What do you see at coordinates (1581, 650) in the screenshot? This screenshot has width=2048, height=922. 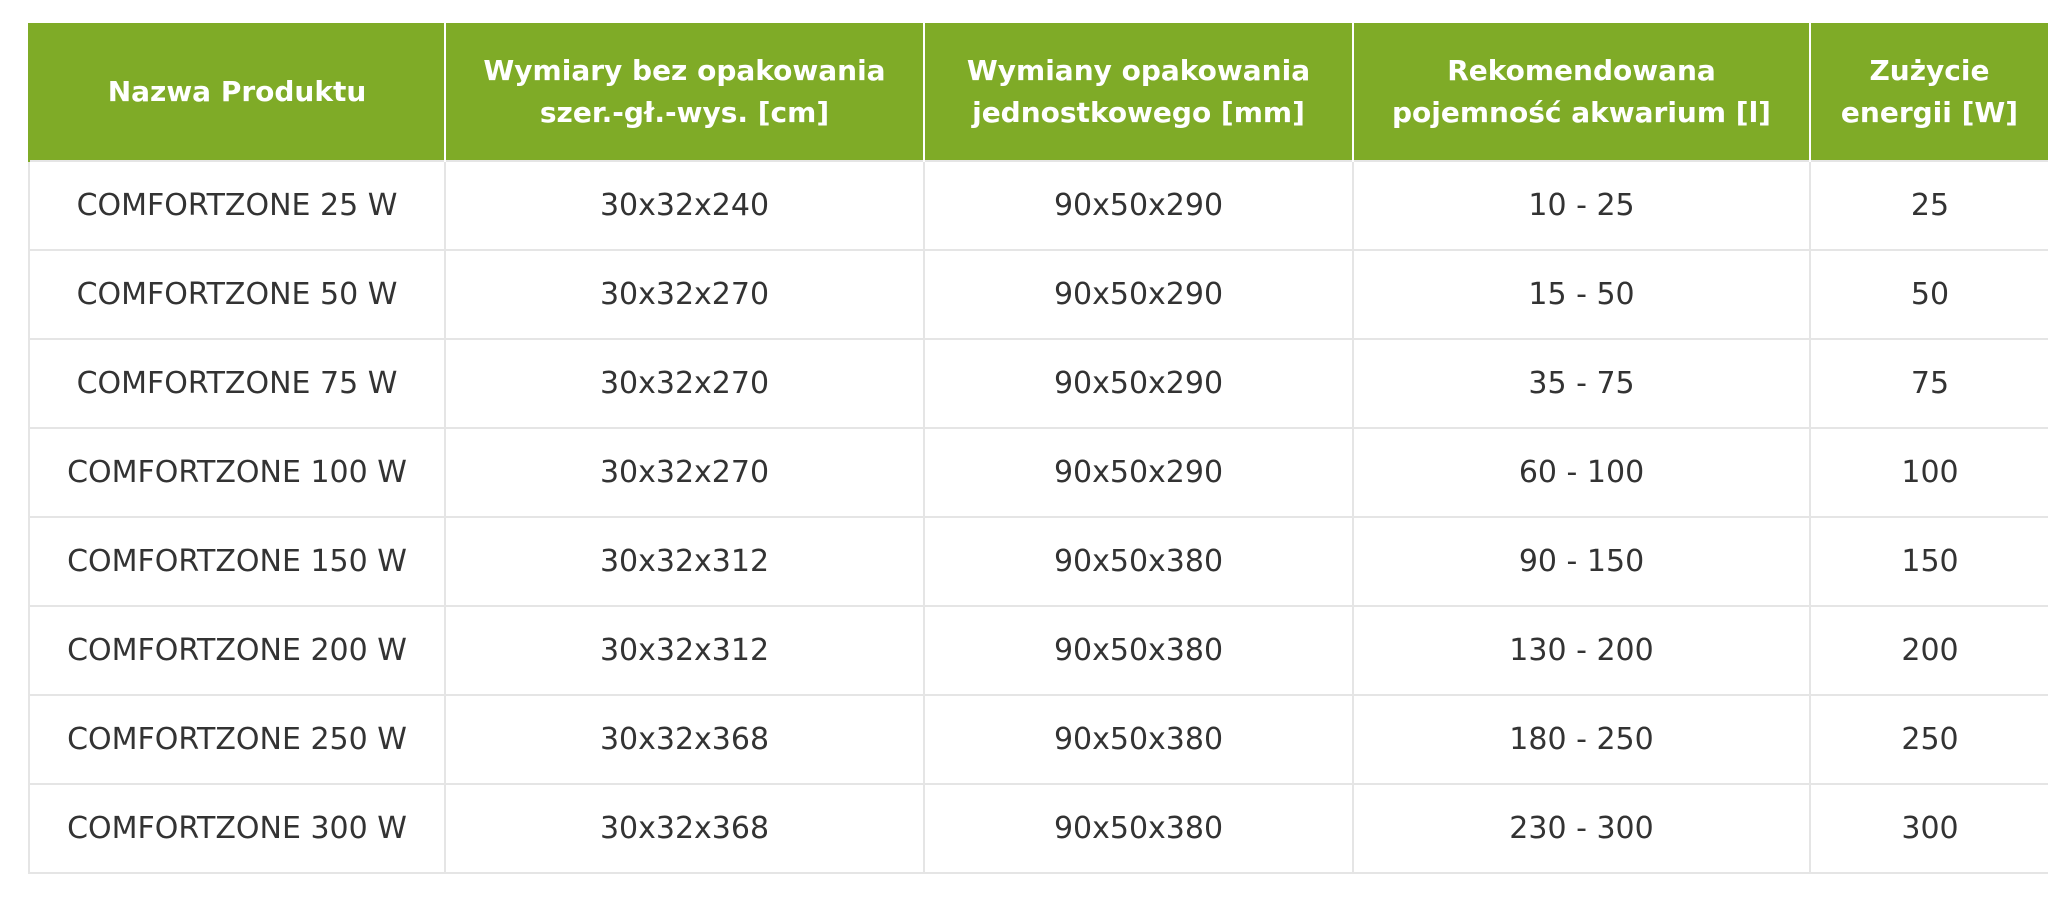 I see `cell-recommended-volume: 130 - 200` at bounding box center [1581, 650].